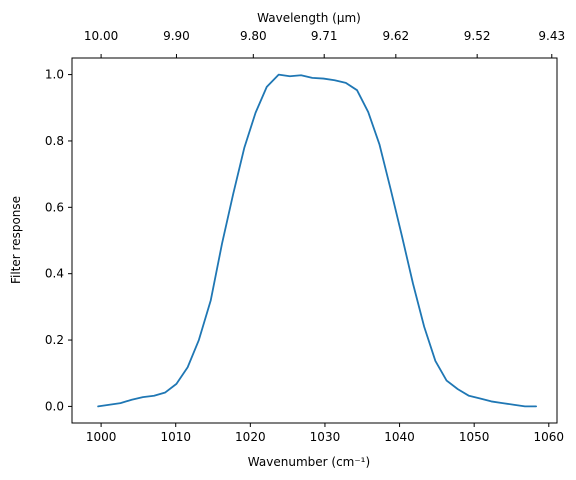 The height and width of the screenshot is (480, 576). Describe the element at coordinates (101, 437) in the screenshot. I see `x-tick-label: 1000` at that location.